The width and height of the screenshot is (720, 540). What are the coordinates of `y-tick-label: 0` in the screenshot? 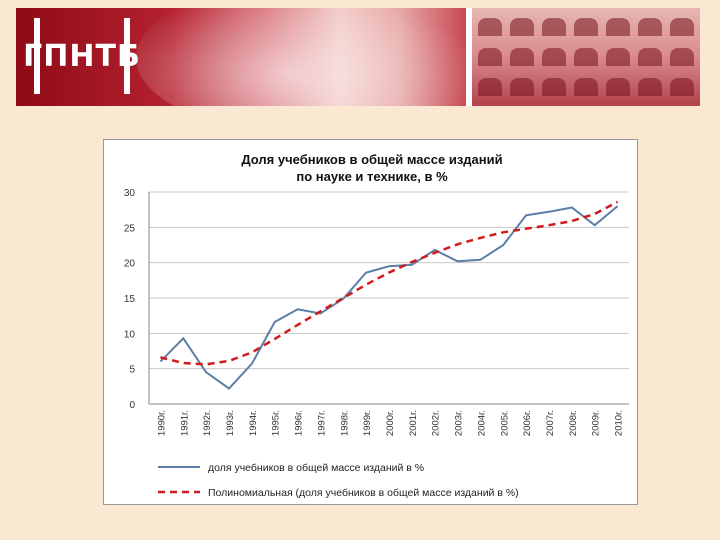 It's located at (132, 405).